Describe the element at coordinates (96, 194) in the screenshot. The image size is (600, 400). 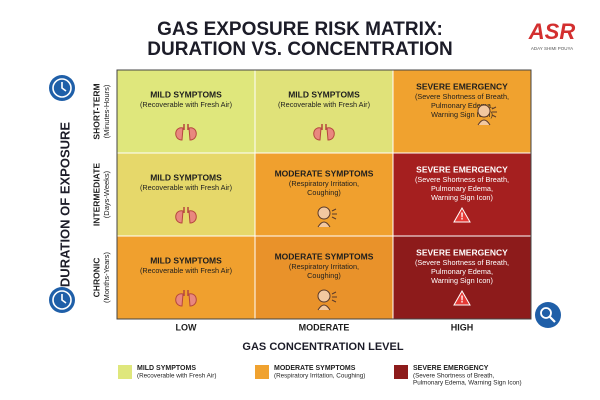
I see `row-label: INTERMEDIATE` at that location.